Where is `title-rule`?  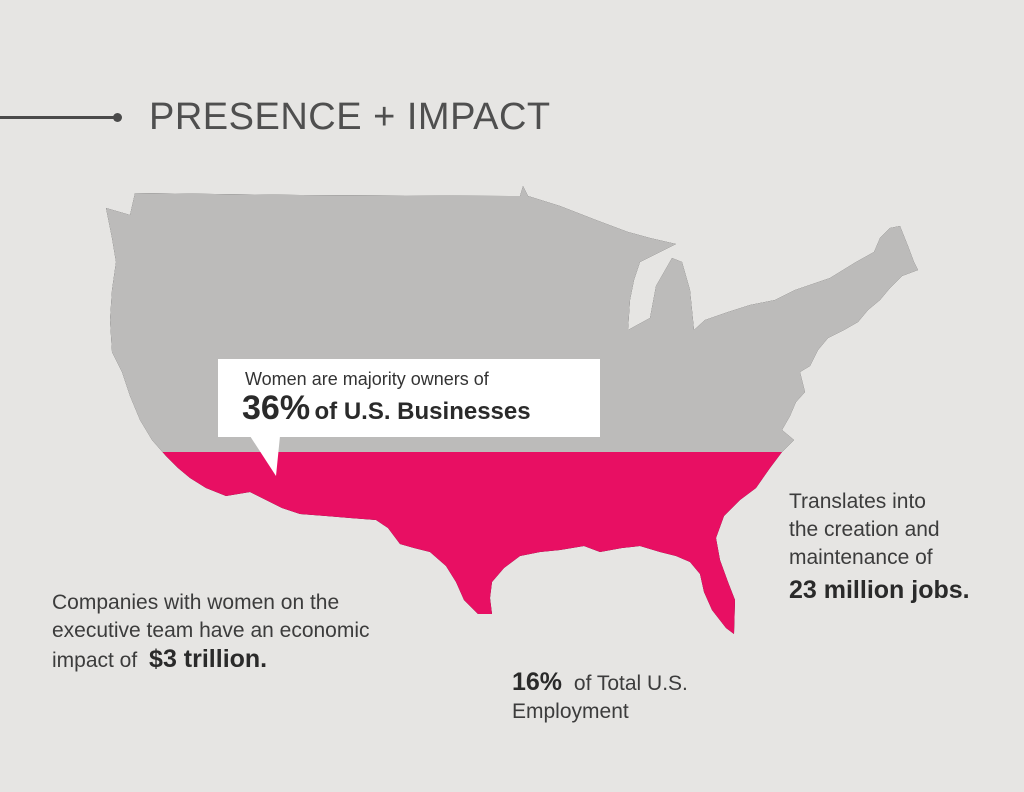
title-rule is located at coordinates (58, 117).